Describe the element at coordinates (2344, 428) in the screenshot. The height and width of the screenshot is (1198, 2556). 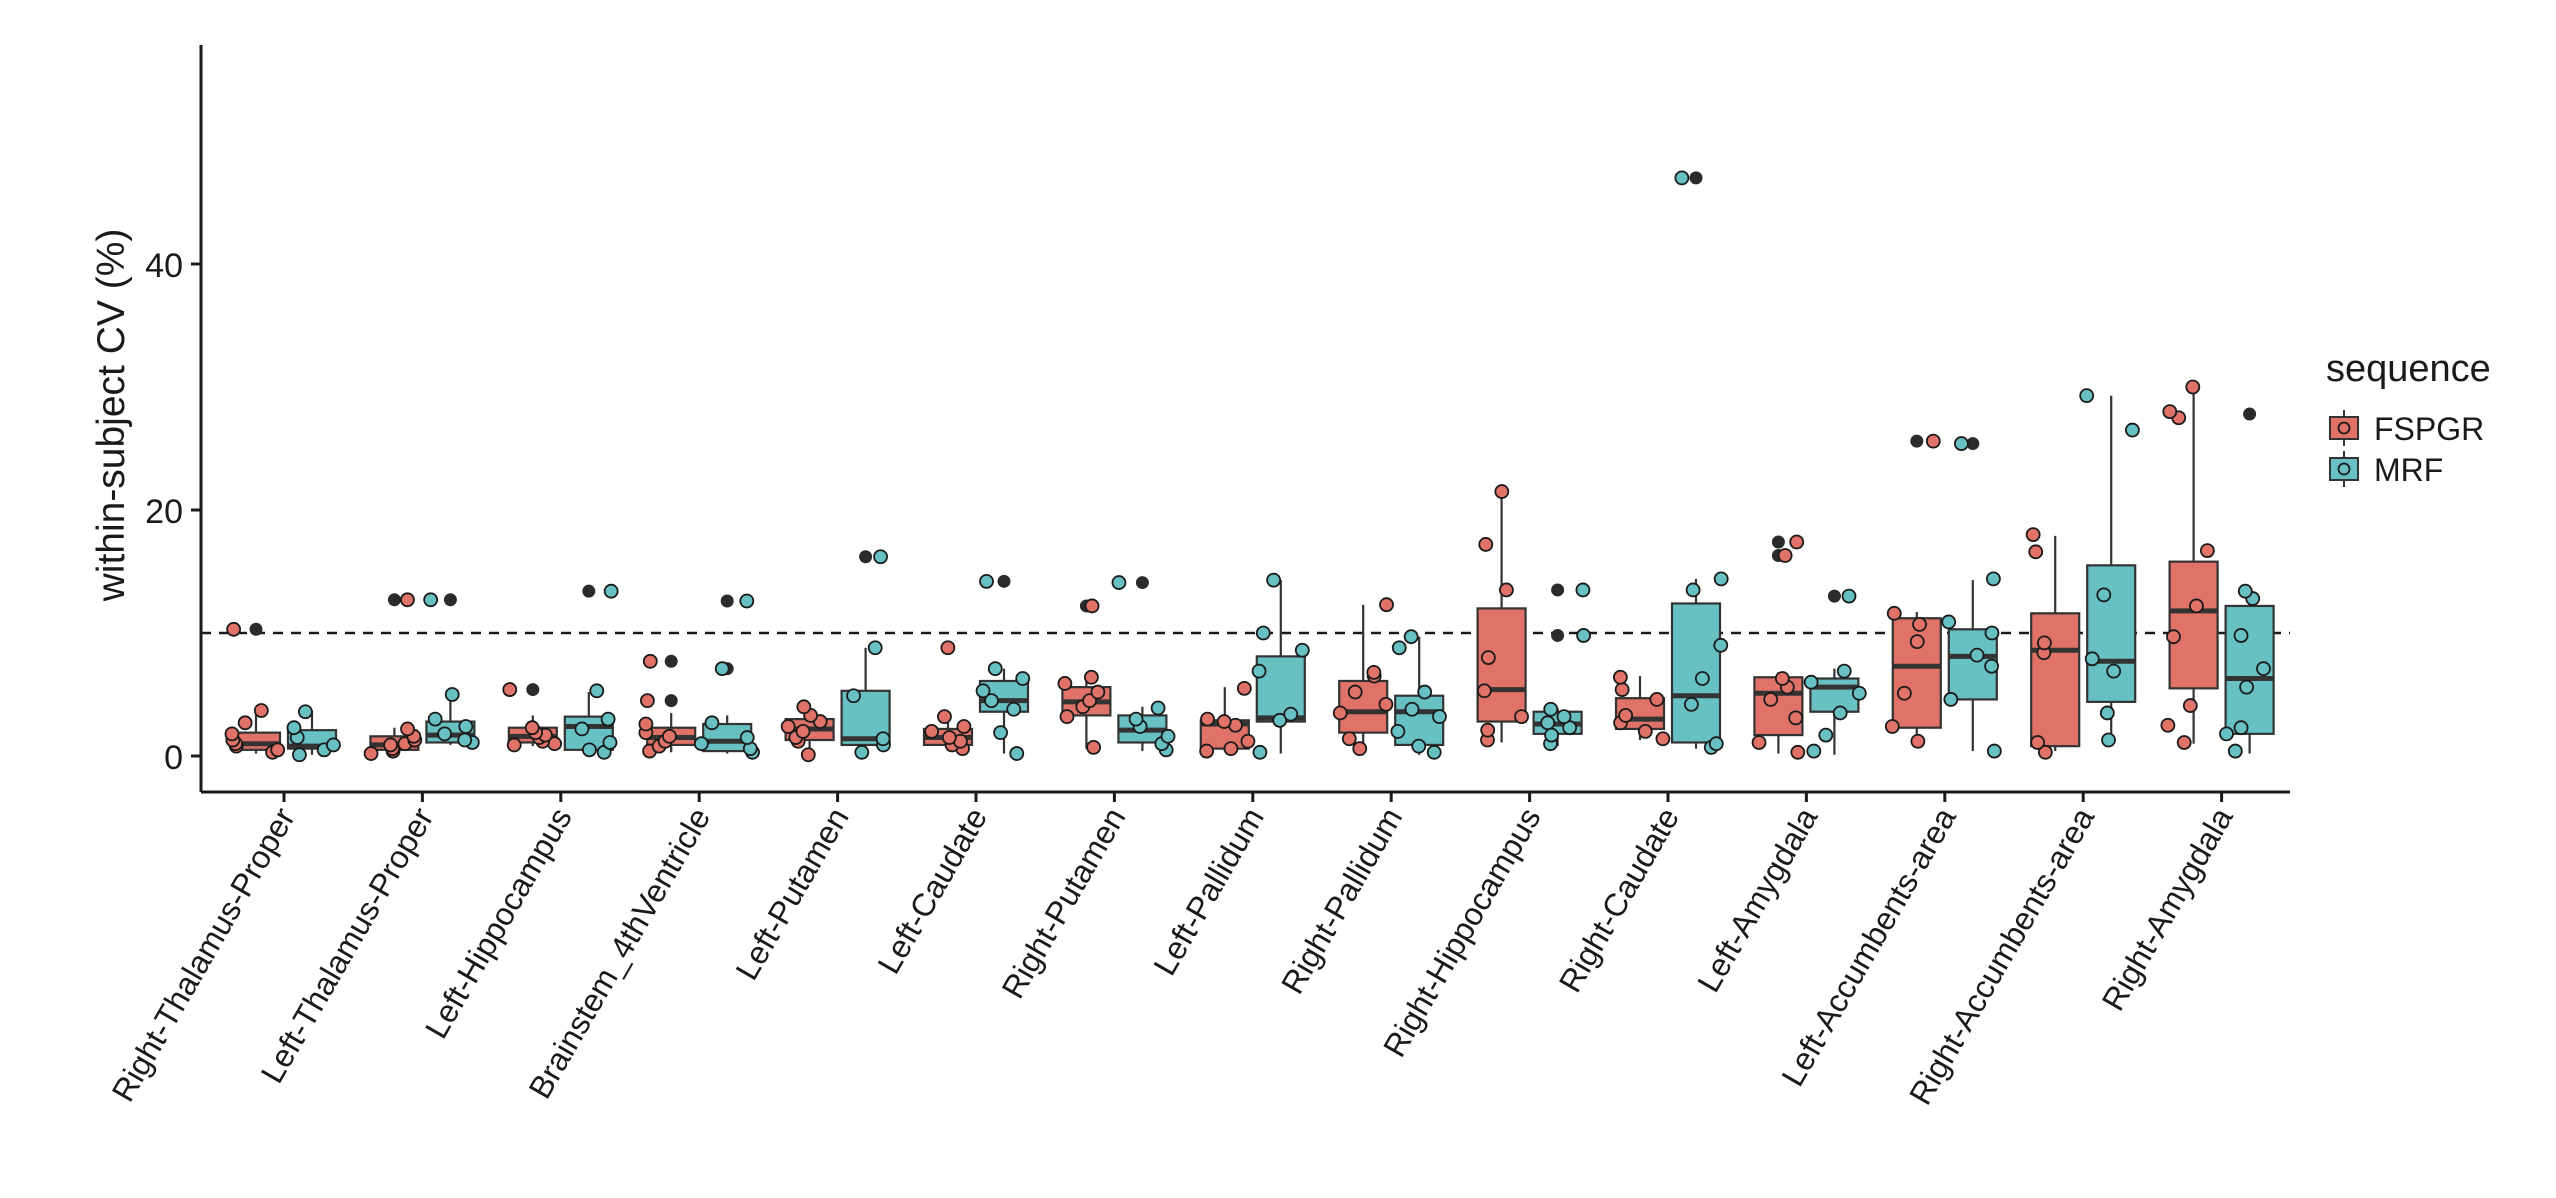
I see `legend-key-point` at that location.